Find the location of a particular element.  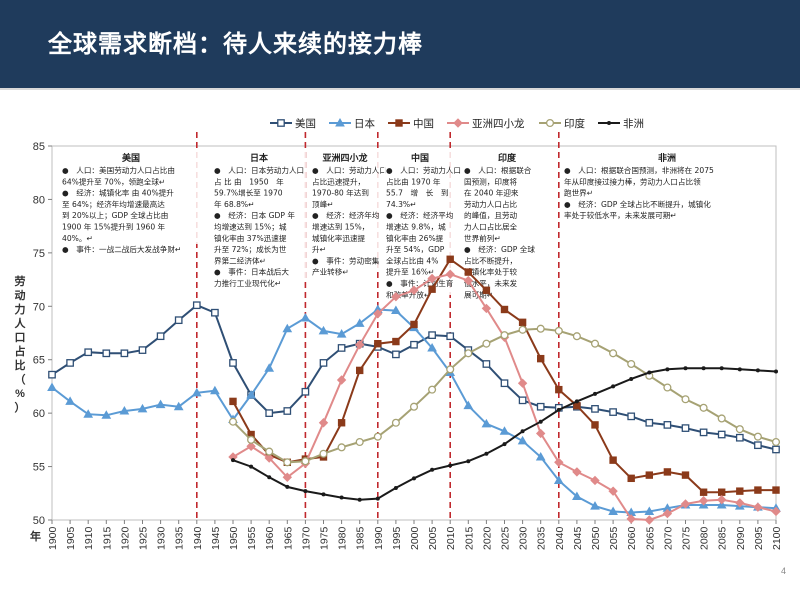

annotation-heading: 亚洲四小龙 is located at coordinates (344, 158).